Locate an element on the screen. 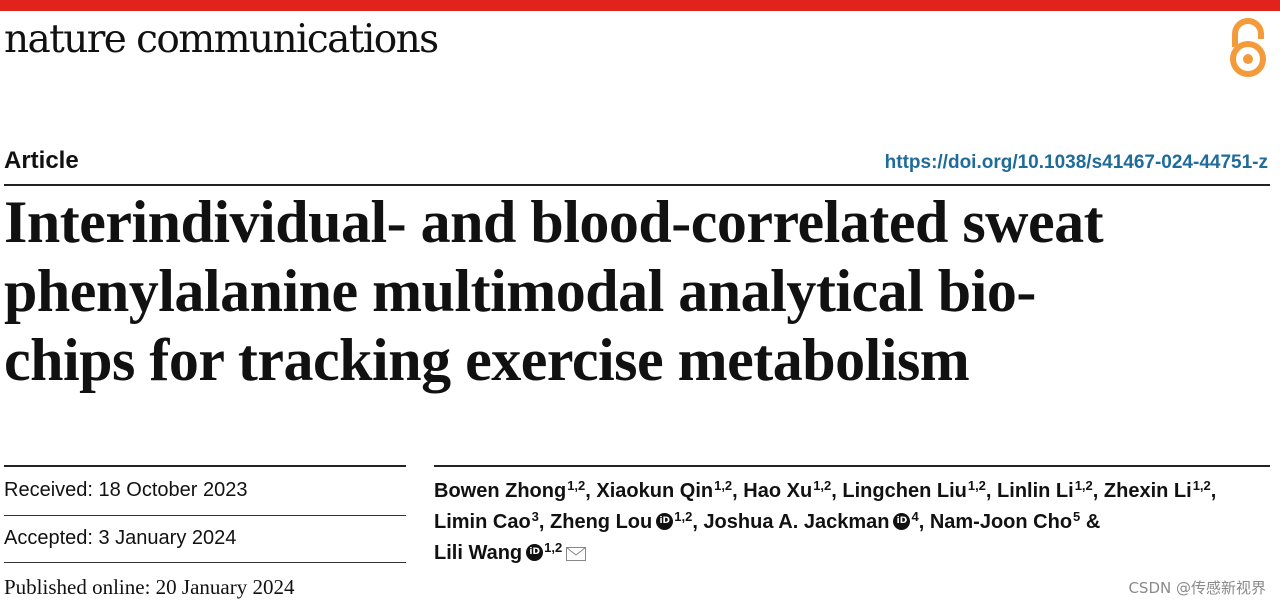 Image resolution: width=1280 pixels, height=604 pixels. received-date: Received: 18 October 2023 is located at coordinates (126, 490).